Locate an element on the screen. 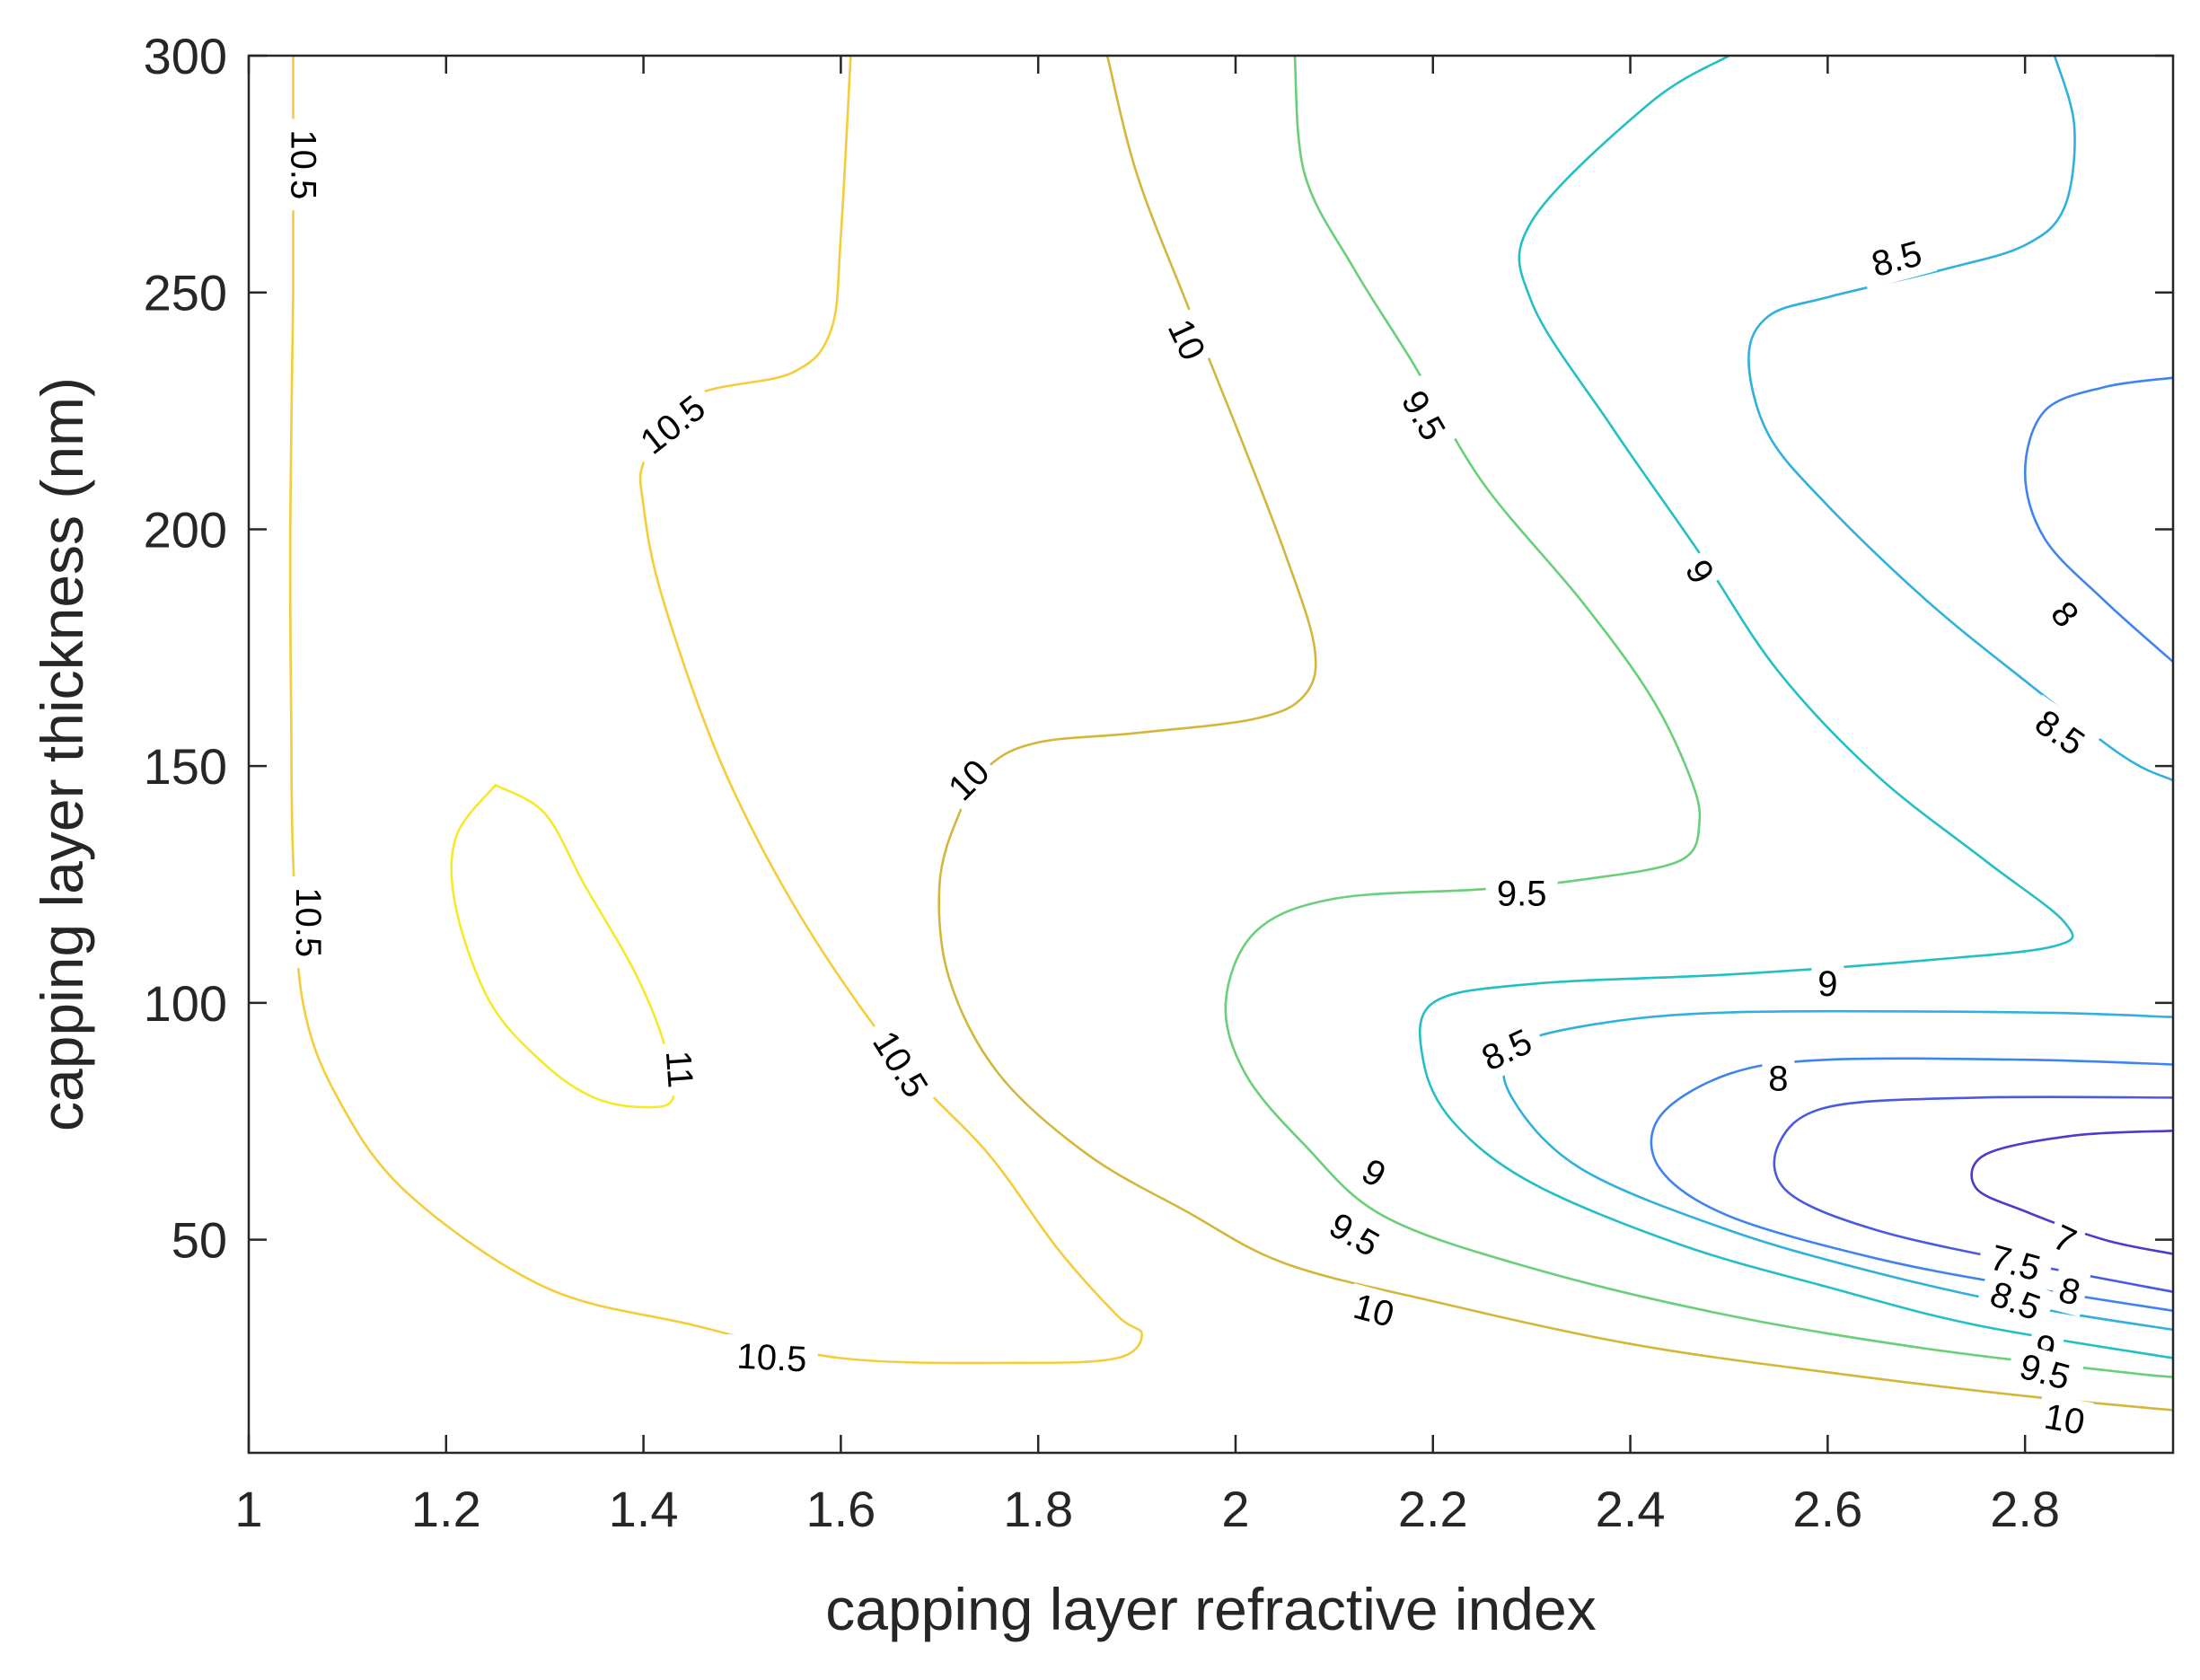  contour-label-9: 9 is located at coordinates (1827, 984).